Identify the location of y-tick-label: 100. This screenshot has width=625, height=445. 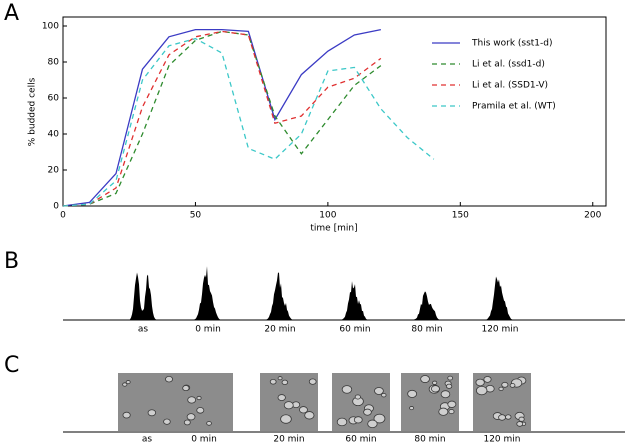
(50, 27).